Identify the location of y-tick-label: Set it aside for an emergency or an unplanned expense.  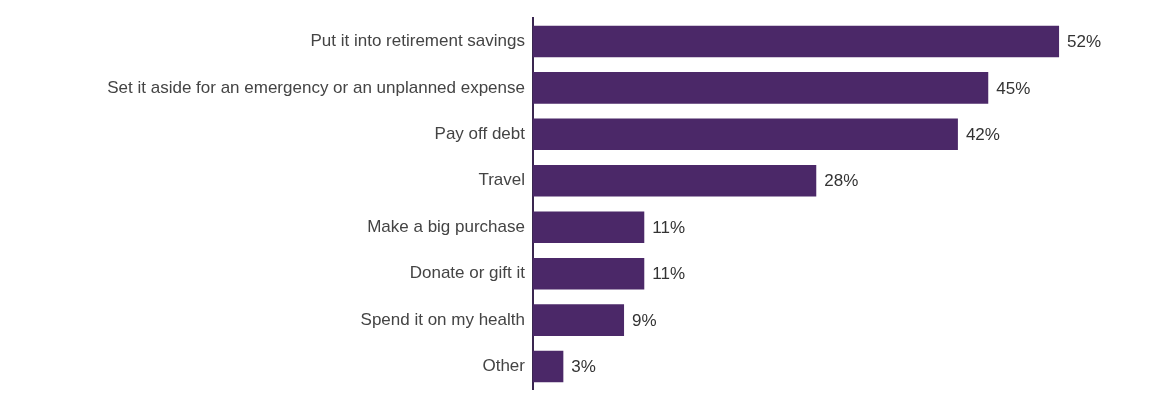
(316, 87).